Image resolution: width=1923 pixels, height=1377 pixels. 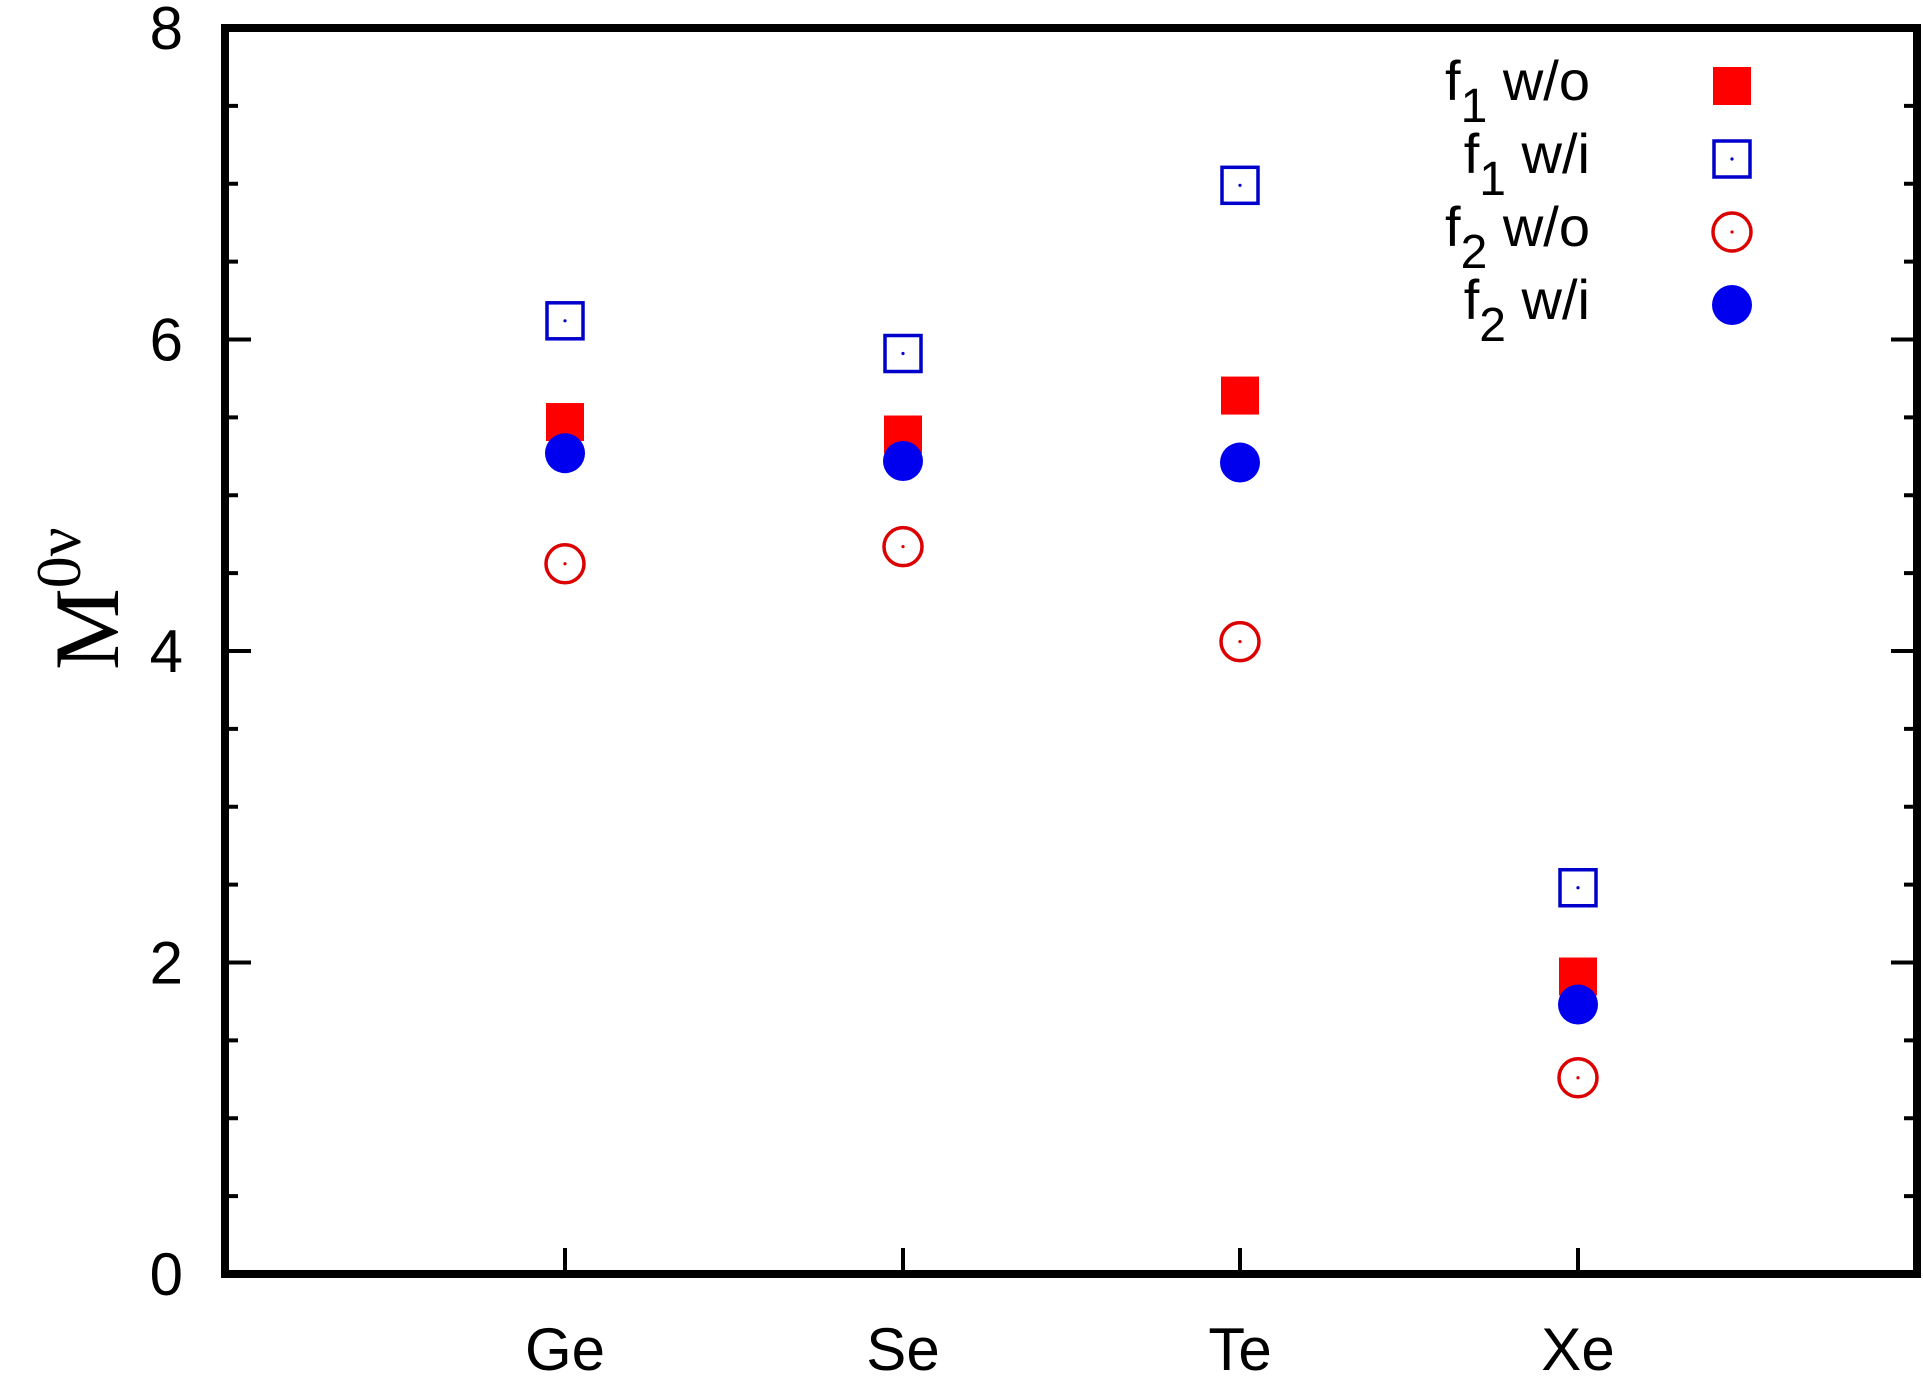 I want to click on x-tick-label: Ge, so click(x=565, y=1346).